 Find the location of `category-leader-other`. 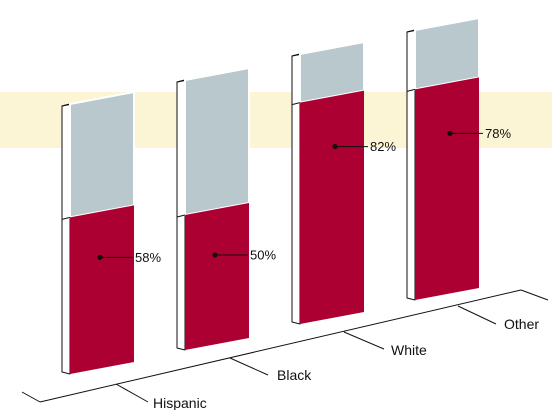

category-leader-other is located at coordinates (477, 315).